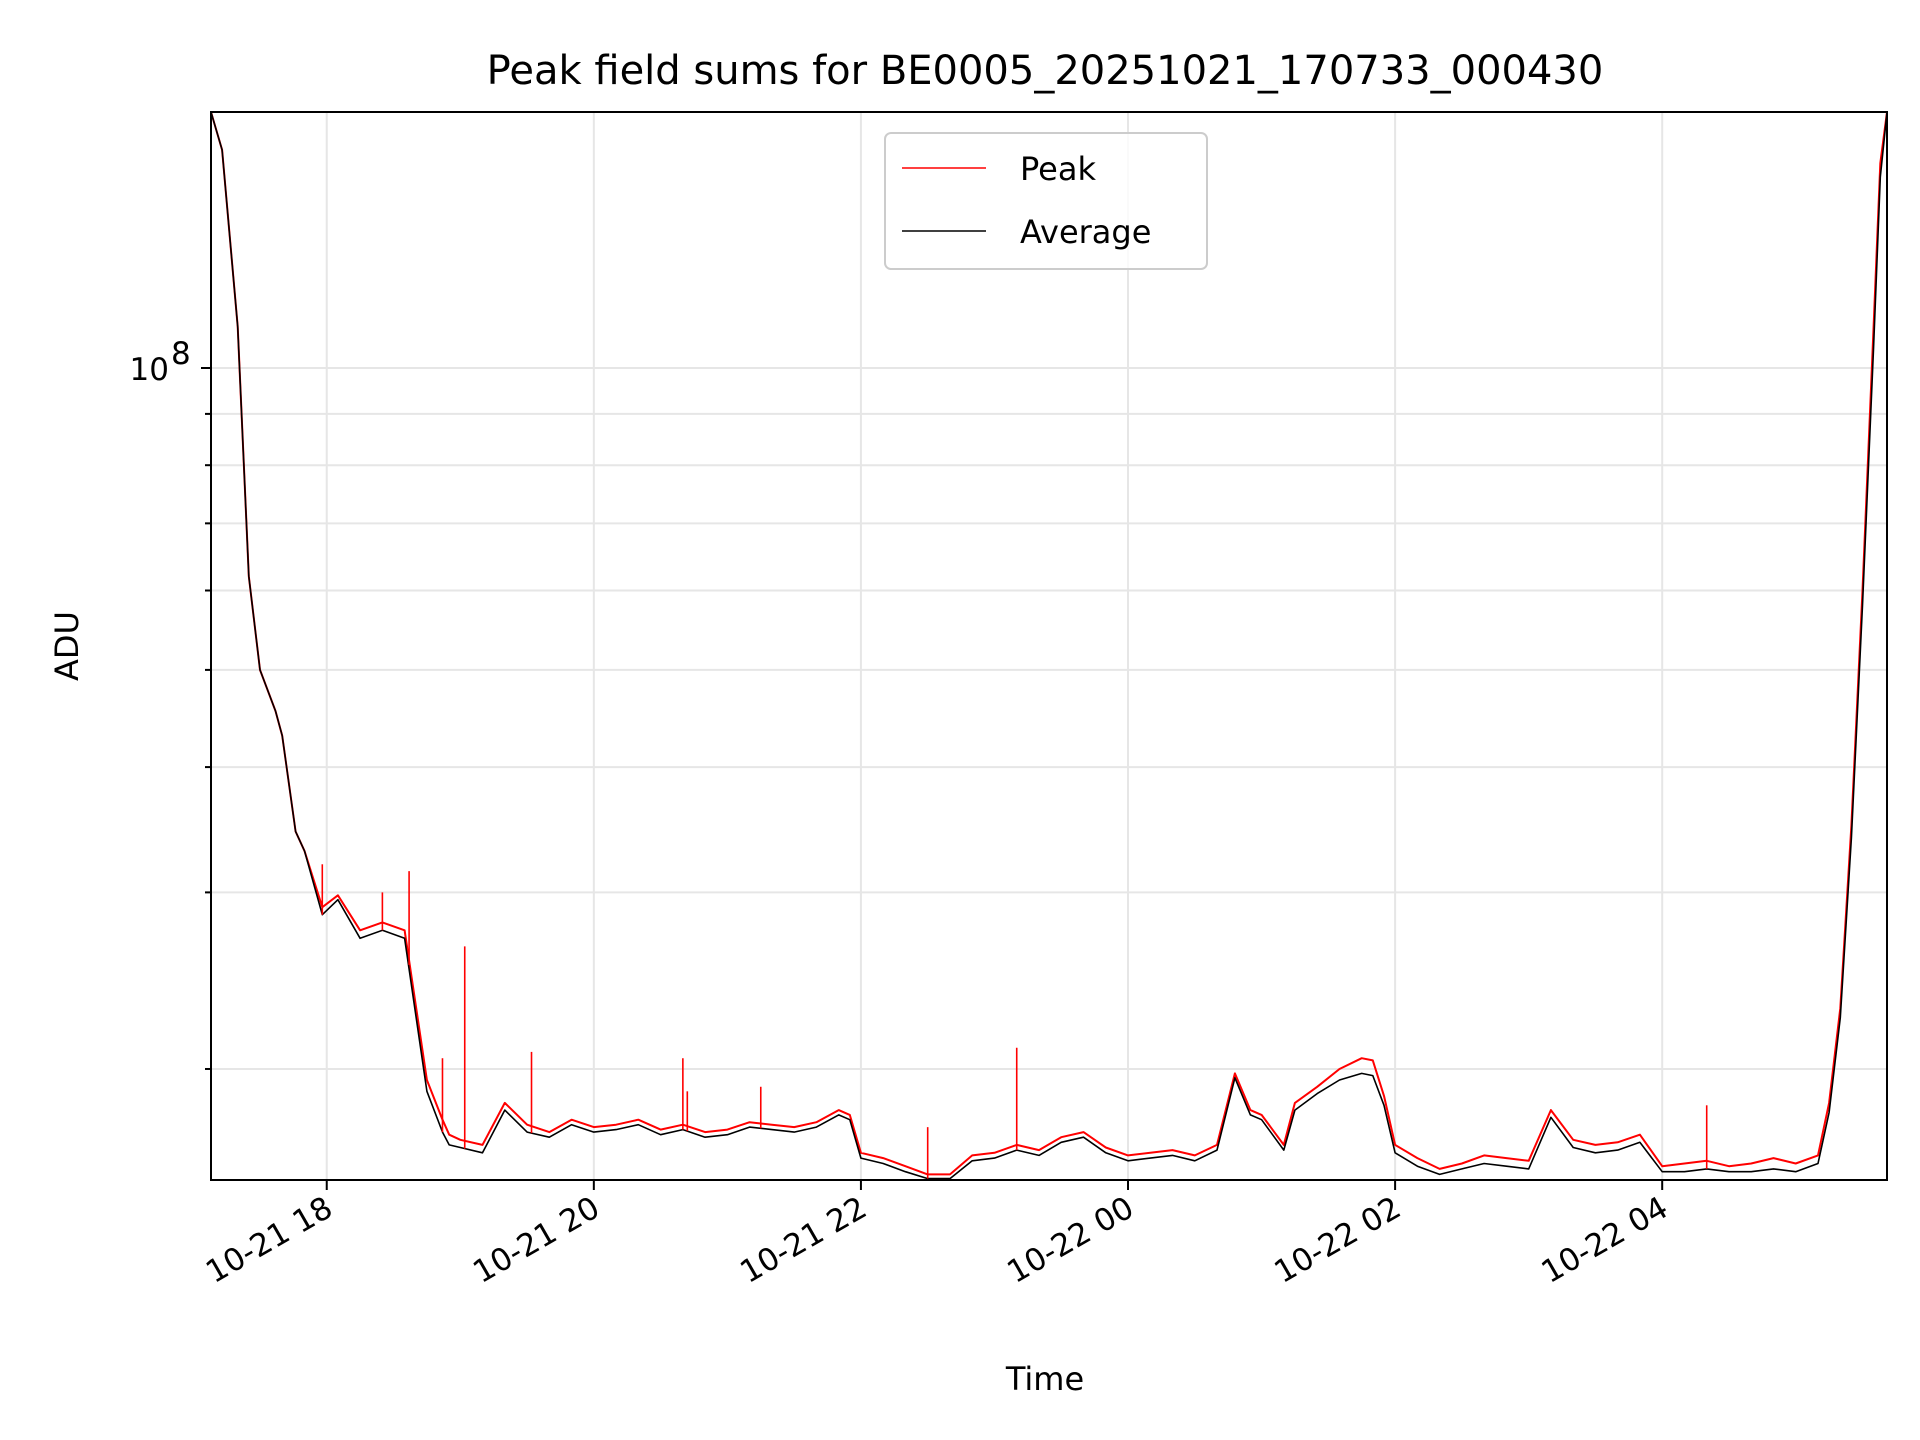 This screenshot has height=1440, width=1920. What do you see at coordinates (67, 646) in the screenshot?
I see `y-axis-label: ADU` at bounding box center [67, 646].